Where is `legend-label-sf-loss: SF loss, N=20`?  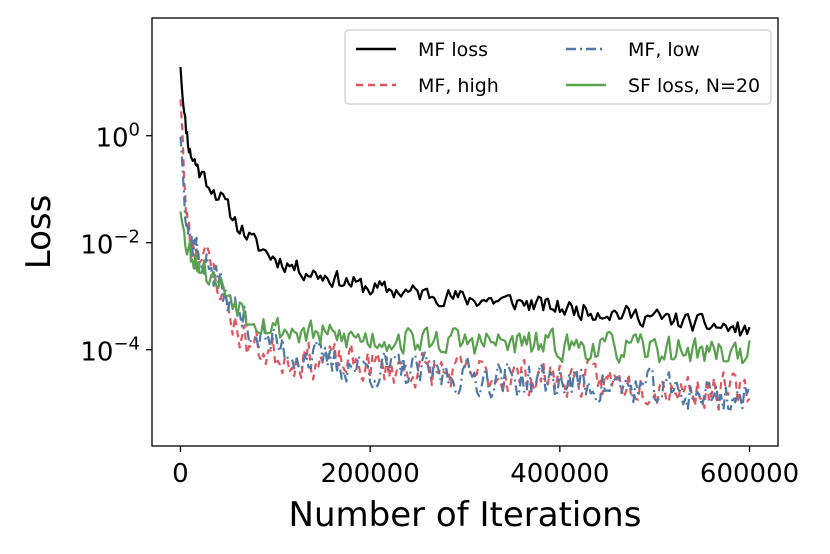 legend-label-sf-loss: SF loss, N=20 is located at coordinates (694, 86).